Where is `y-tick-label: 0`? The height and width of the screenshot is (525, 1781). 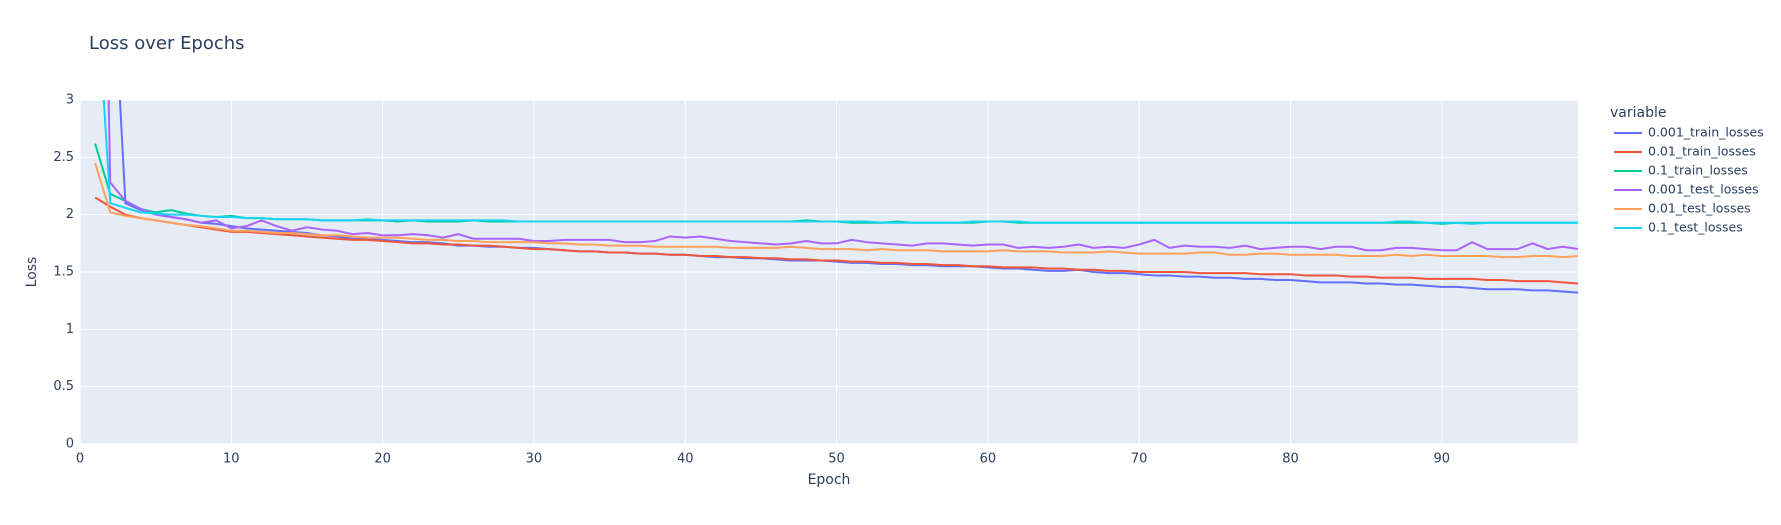 y-tick-label: 0 is located at coordinates (70, 444).